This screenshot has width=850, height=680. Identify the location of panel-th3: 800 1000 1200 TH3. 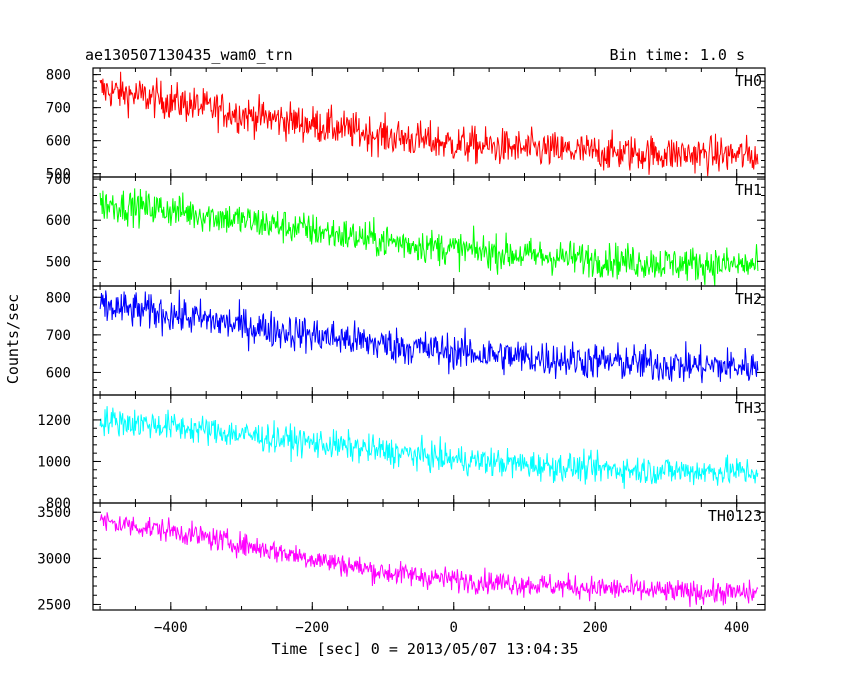
(401, 453).